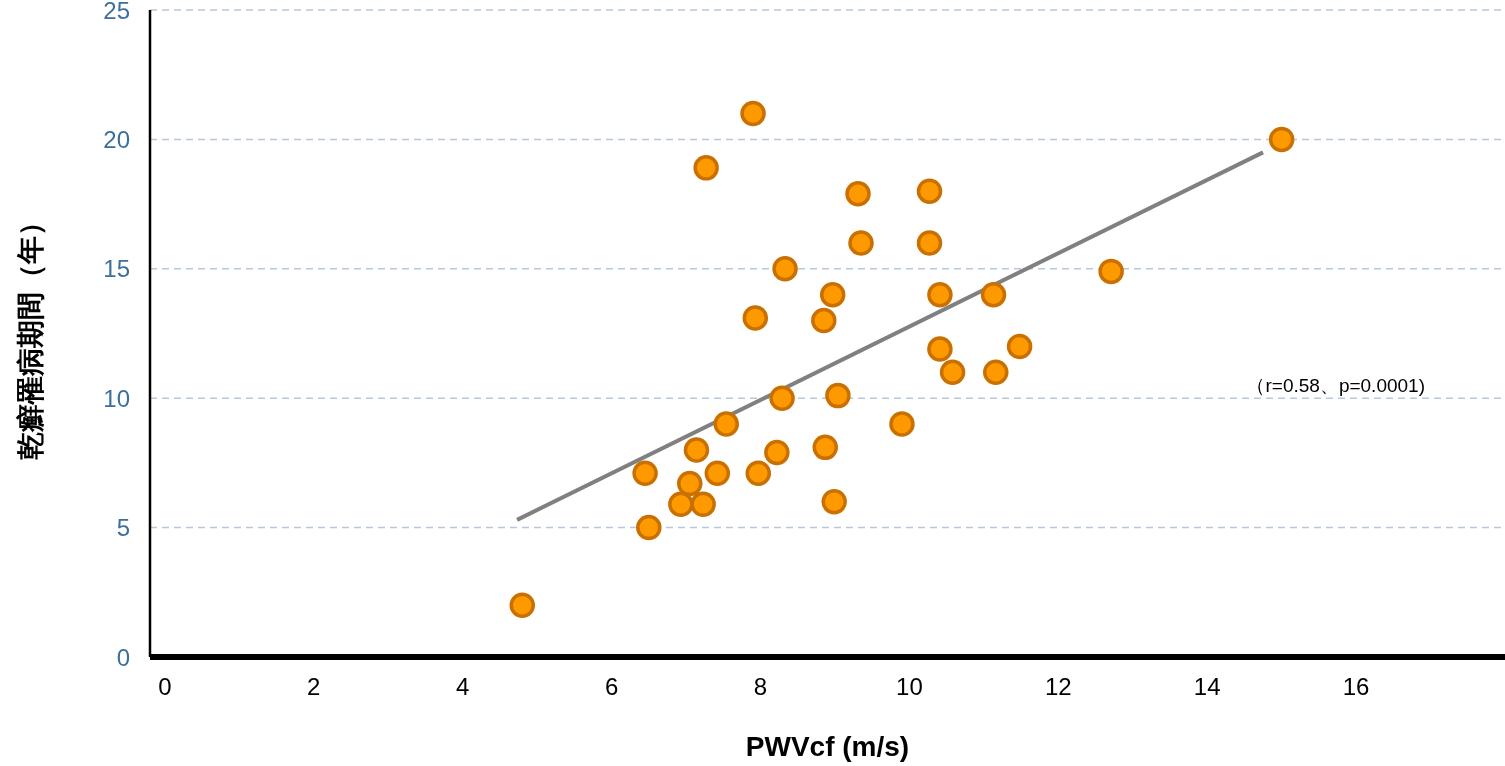 The height and width of the screenshot is (766, 1505). Describe the element at coordinates (827, 746) in the screenshot. I see `x-axis-title: PWVcf (m/s)` at that location.